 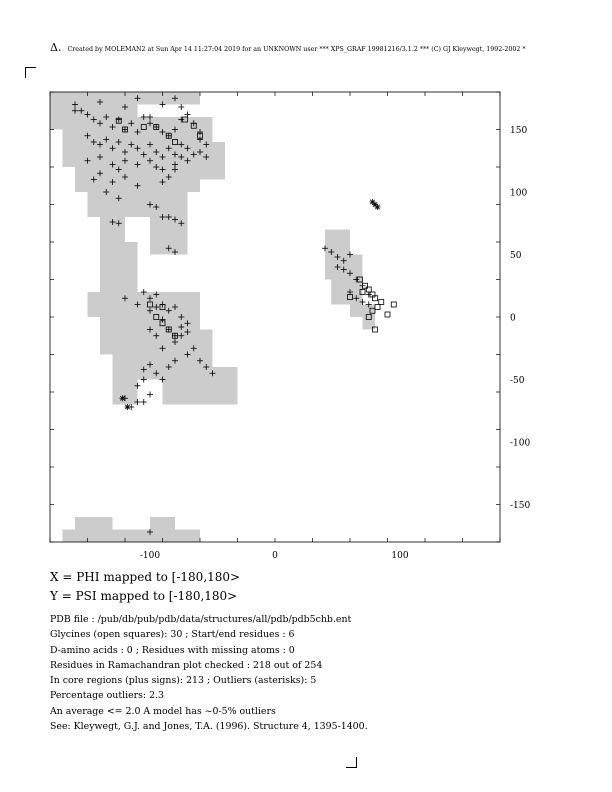 What do you see at coordinates (107, 696) in the screenshot?
I see `info-percentage-outliers: Percentage outliers: 2.3` at bounding box center [107, 696].